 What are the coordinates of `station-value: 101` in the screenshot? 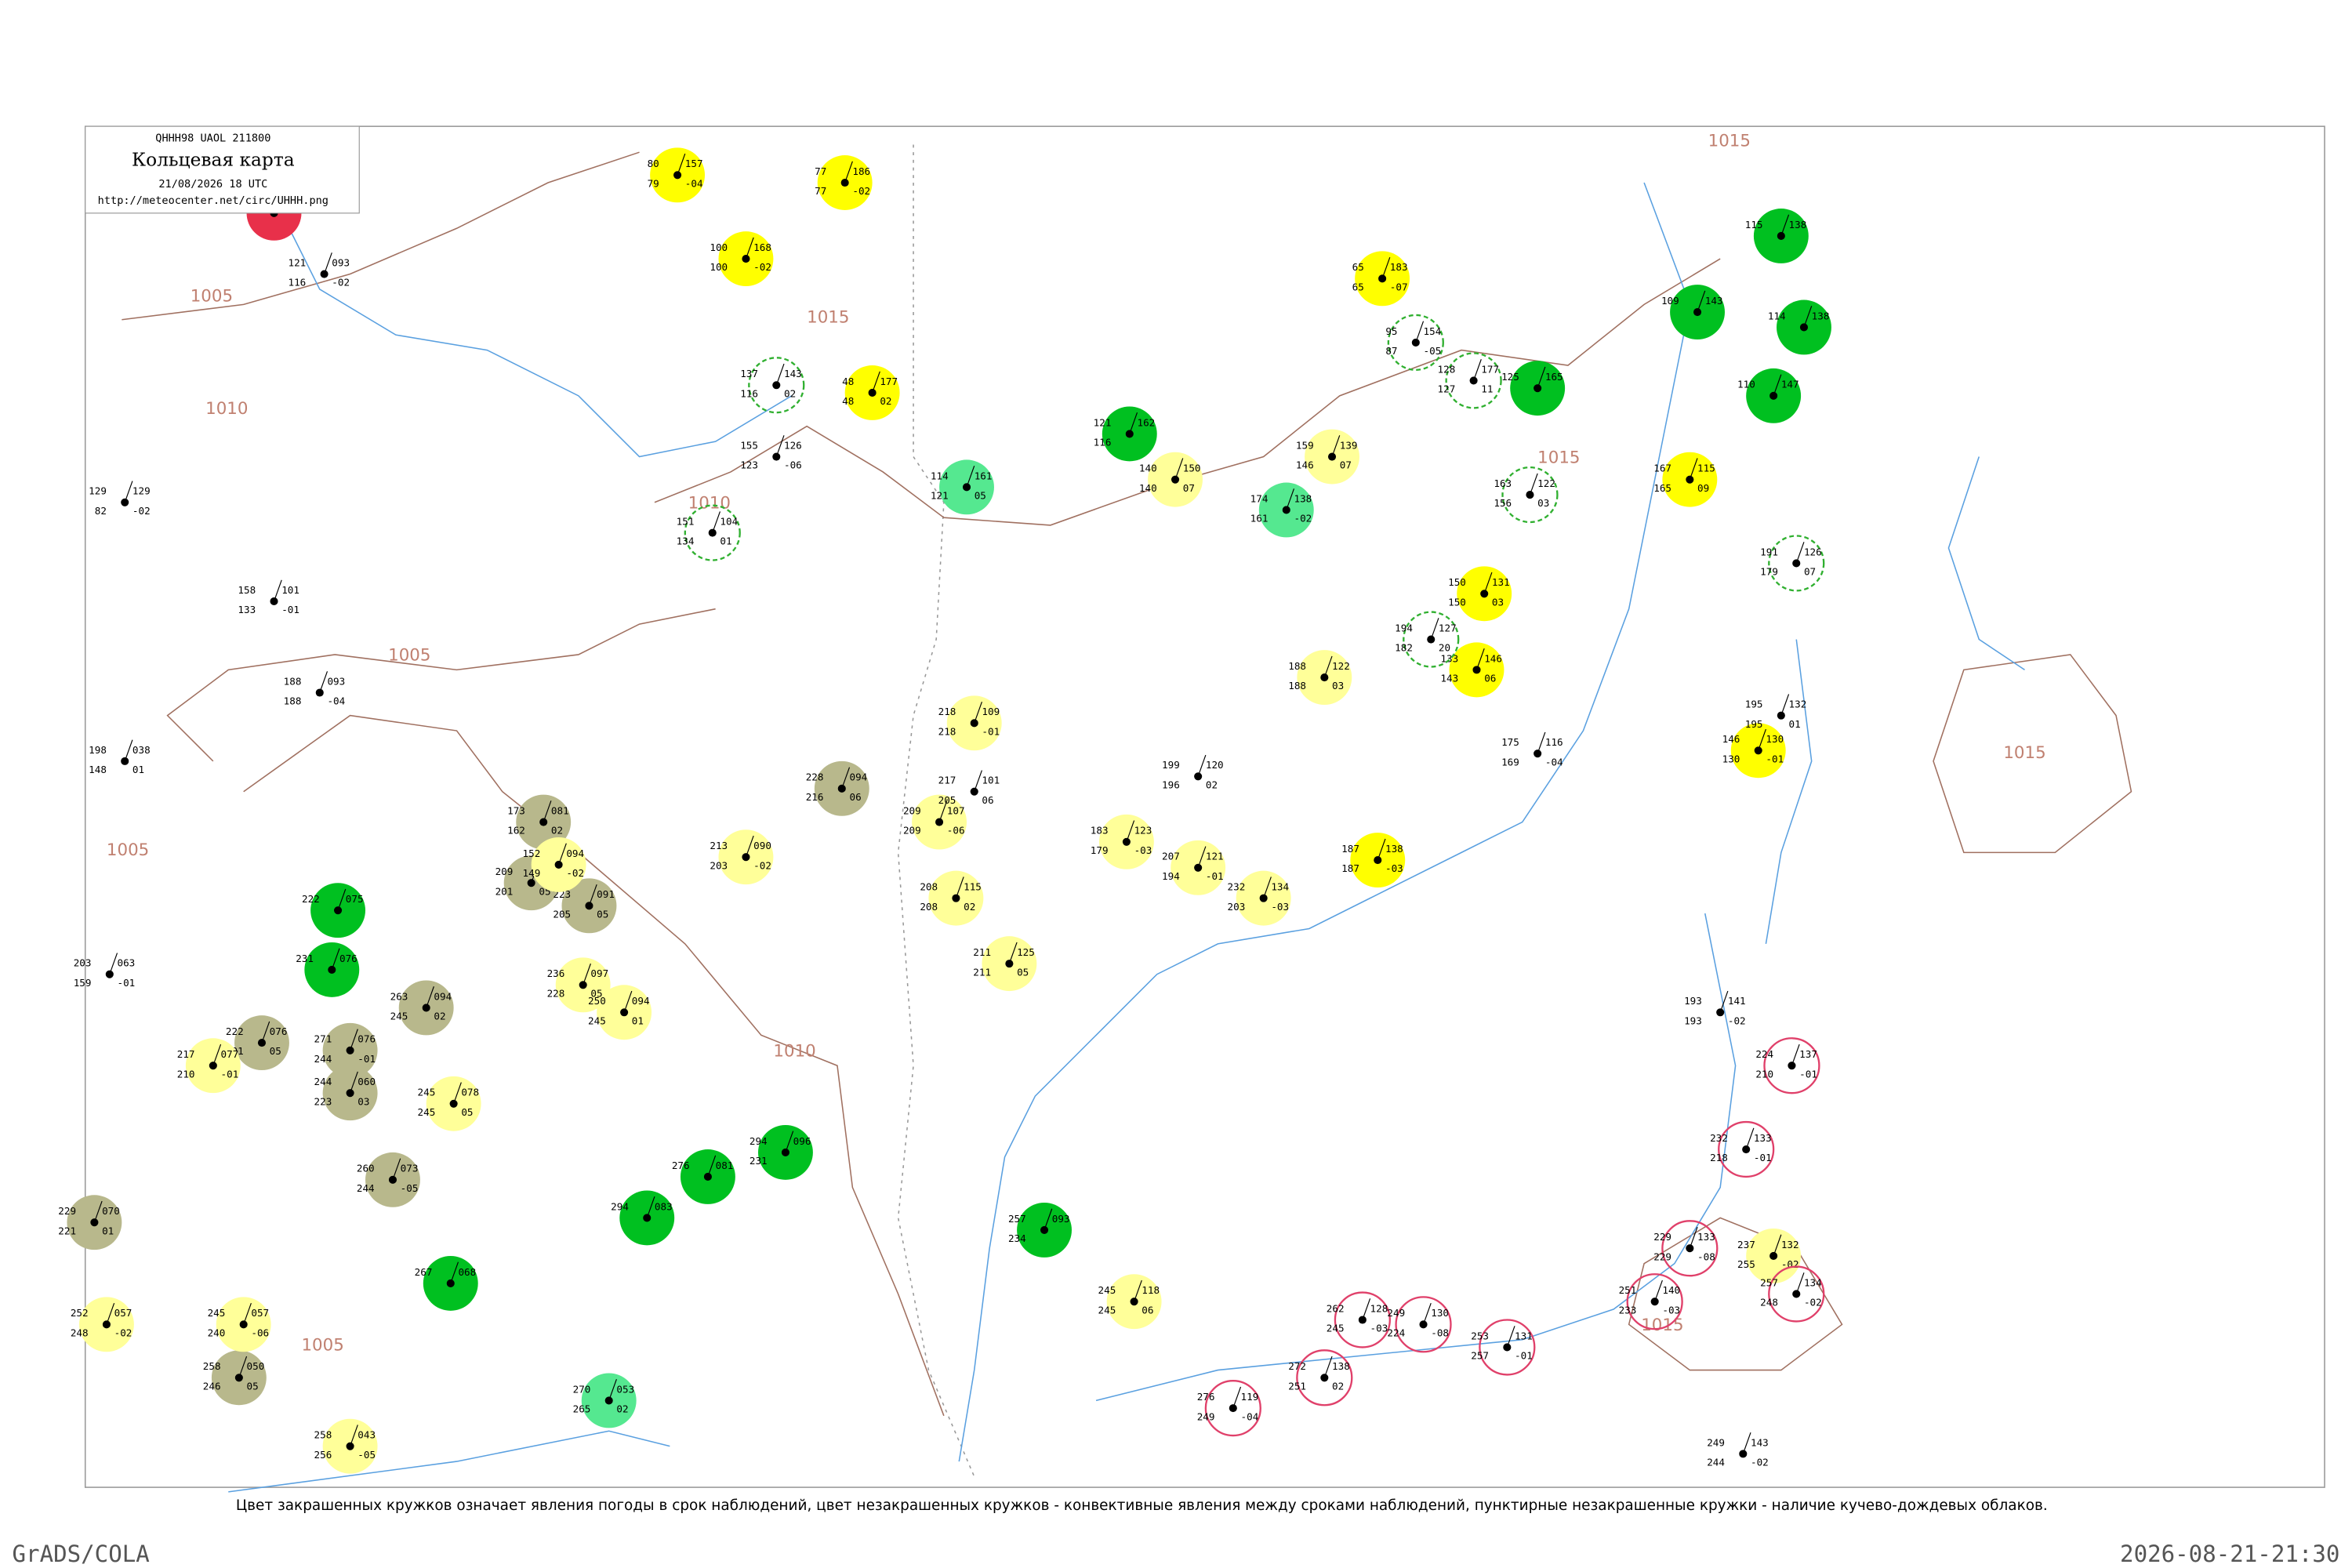 It's located at (991, 780).